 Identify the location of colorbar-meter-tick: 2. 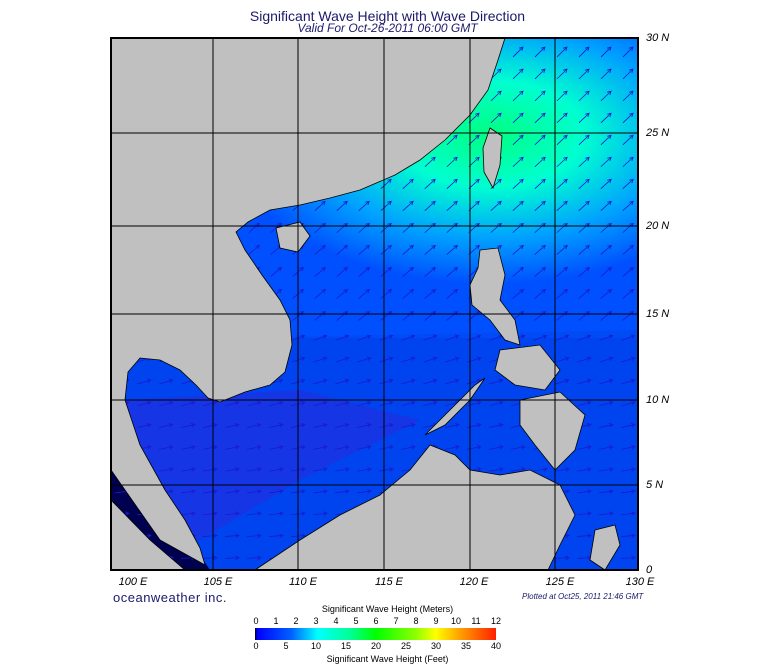
(296, 621).